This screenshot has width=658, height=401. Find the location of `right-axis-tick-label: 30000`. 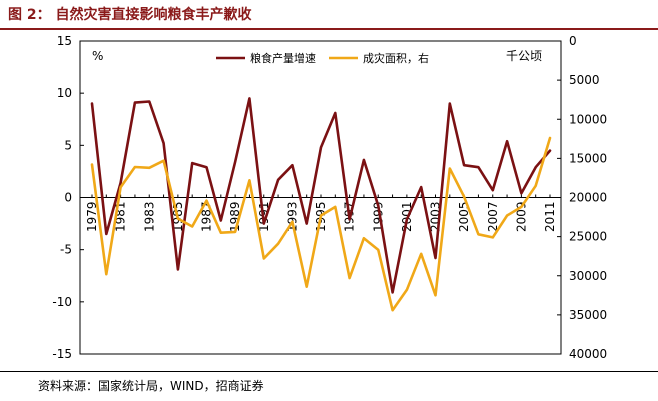

right-axis-tick-label: 30000 is located at coordinates (588, 276).